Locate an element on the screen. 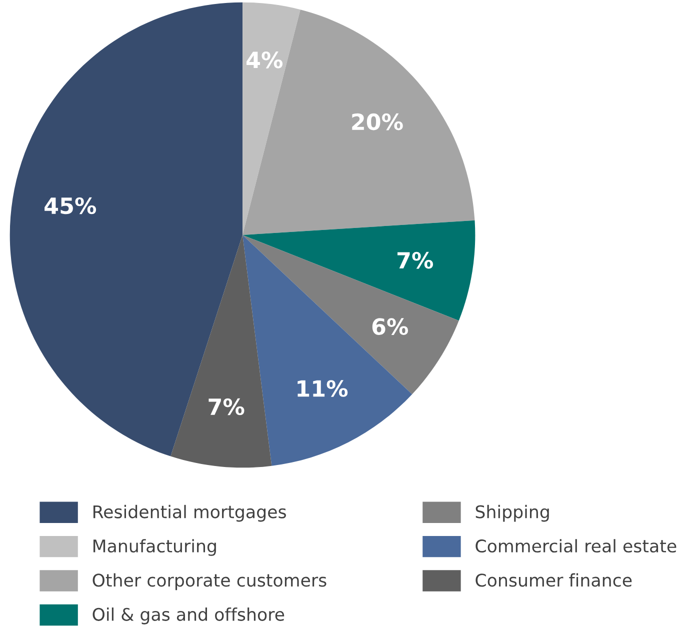  legend-label: Oil & gas and offshore is located at coordinates (188, 616).